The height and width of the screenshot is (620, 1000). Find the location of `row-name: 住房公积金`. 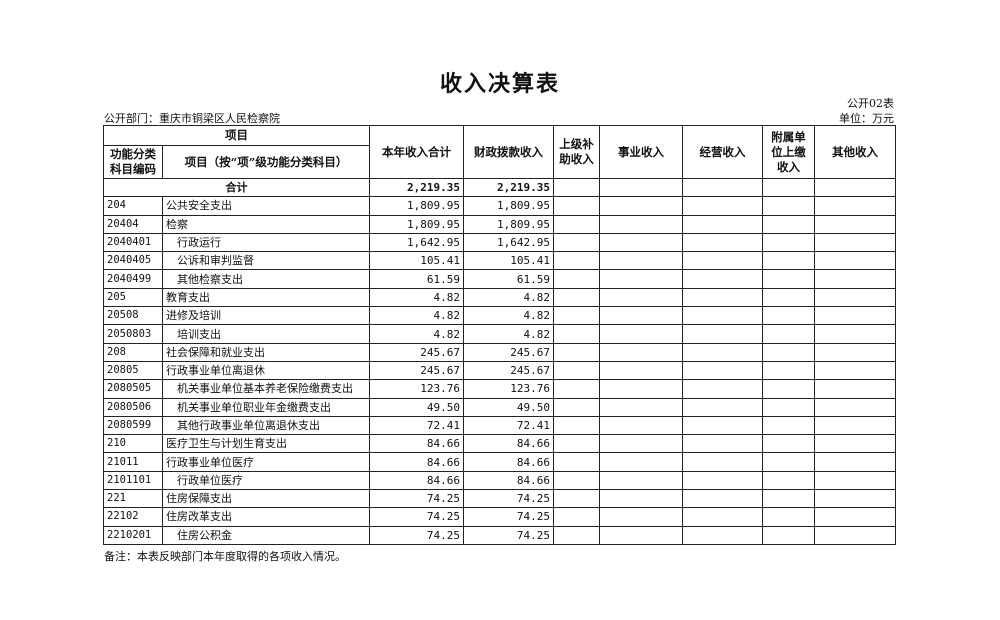

row-name: 住房公积金 is located at coordinates (266, 535).